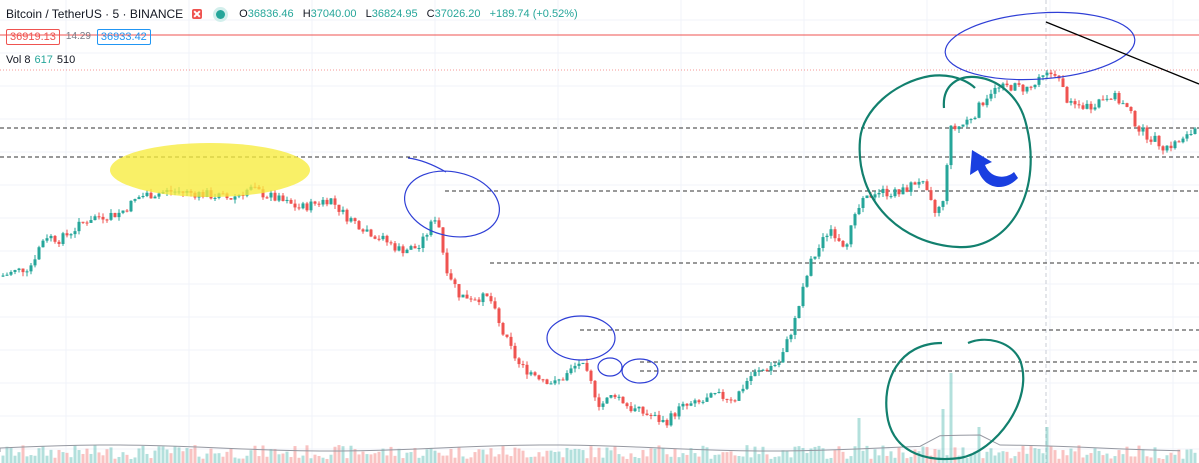 This screenshot has width=1199, height=463. I want to click on volume-ma: 510, so click(66, 60).